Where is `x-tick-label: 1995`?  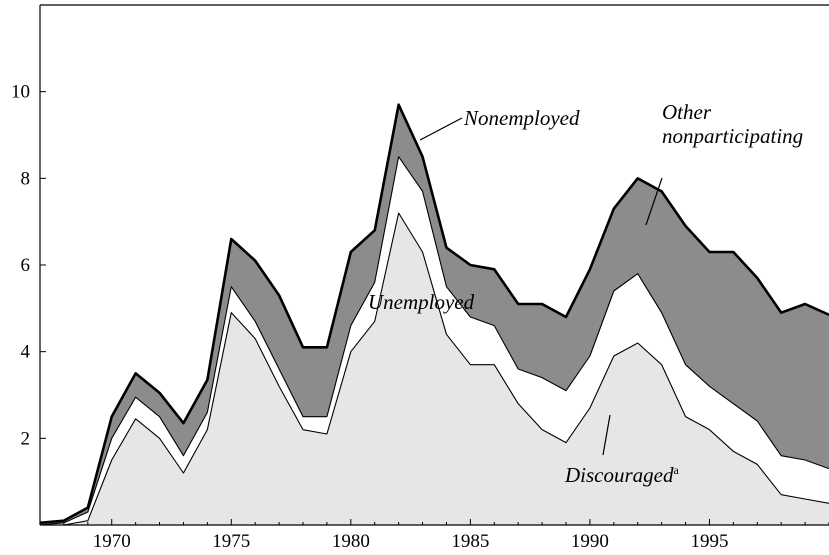
x-tick-label: 1995 is located at coordinates (709, 541).